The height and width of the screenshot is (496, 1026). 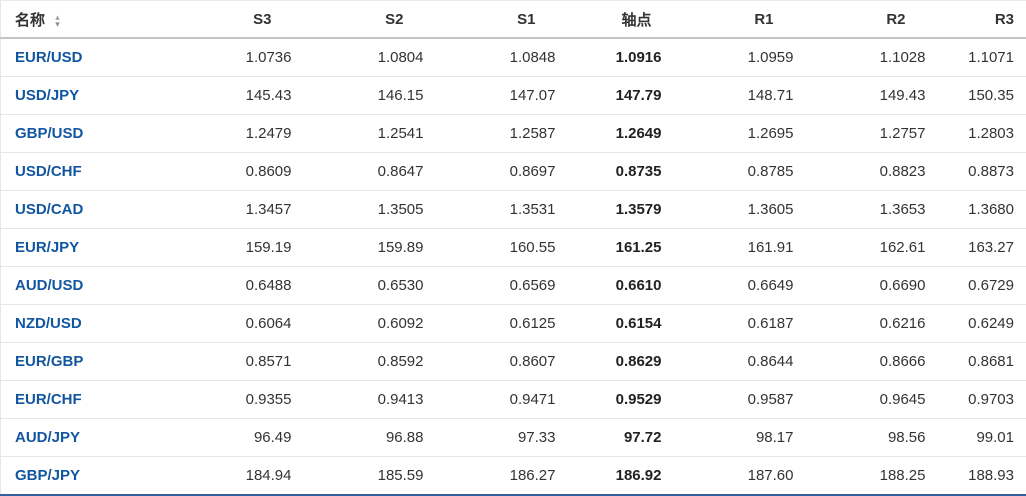 What do you see at coordinates (234, 400) in the screenshot?
I see `s3-value: 0.9355` at bounding box center [234, 400].